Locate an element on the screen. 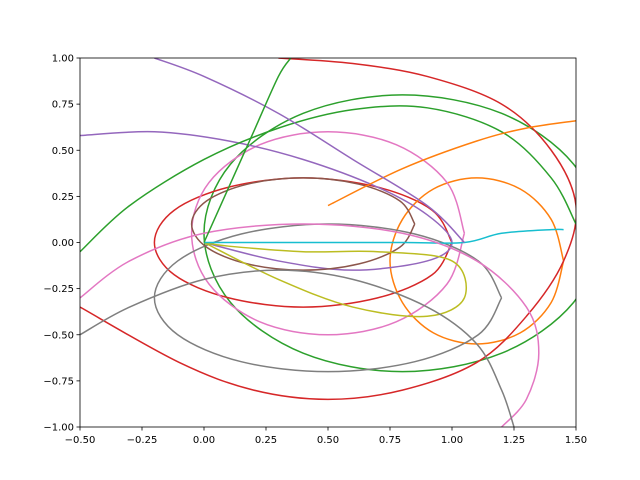  x-tick-label: 0.50 is located at coordinates (328, 440).